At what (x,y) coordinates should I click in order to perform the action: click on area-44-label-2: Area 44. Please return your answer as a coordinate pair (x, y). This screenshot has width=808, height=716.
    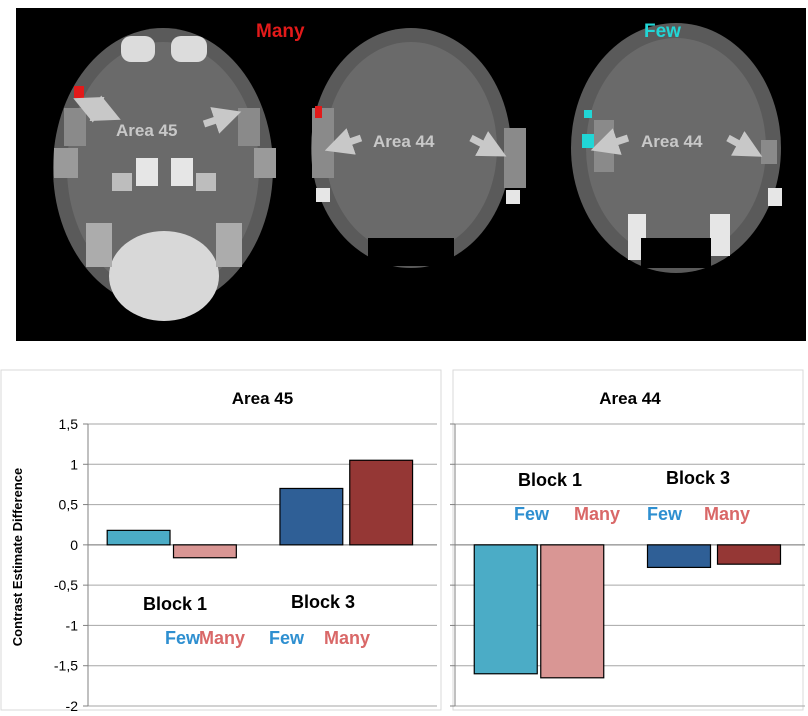
    Looking at the image, I should click on (672, 141).